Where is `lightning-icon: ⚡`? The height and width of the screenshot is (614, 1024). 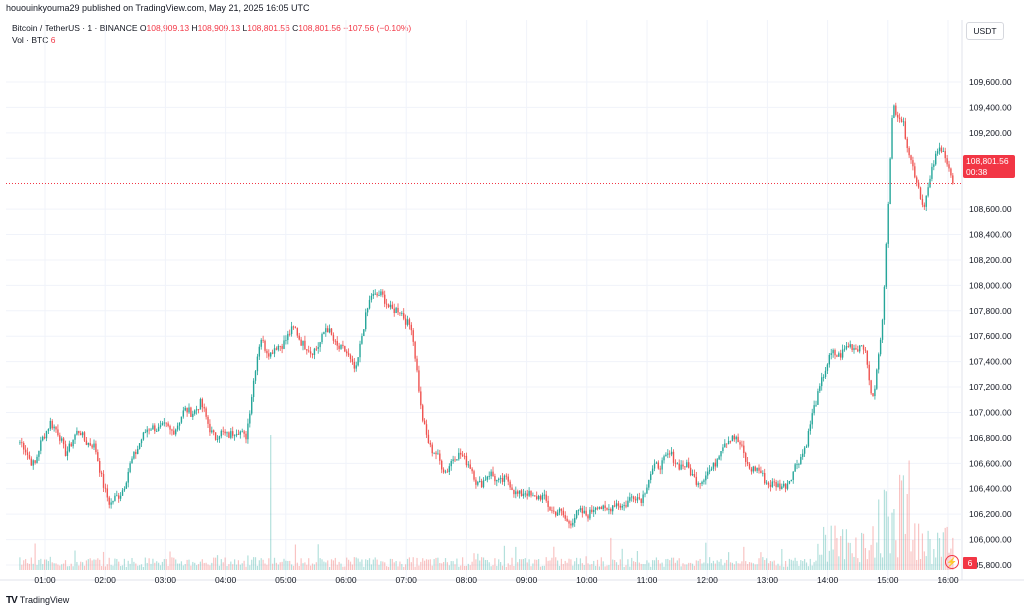 lightning-icon: ⚡ is located at coordinates (952, 562).